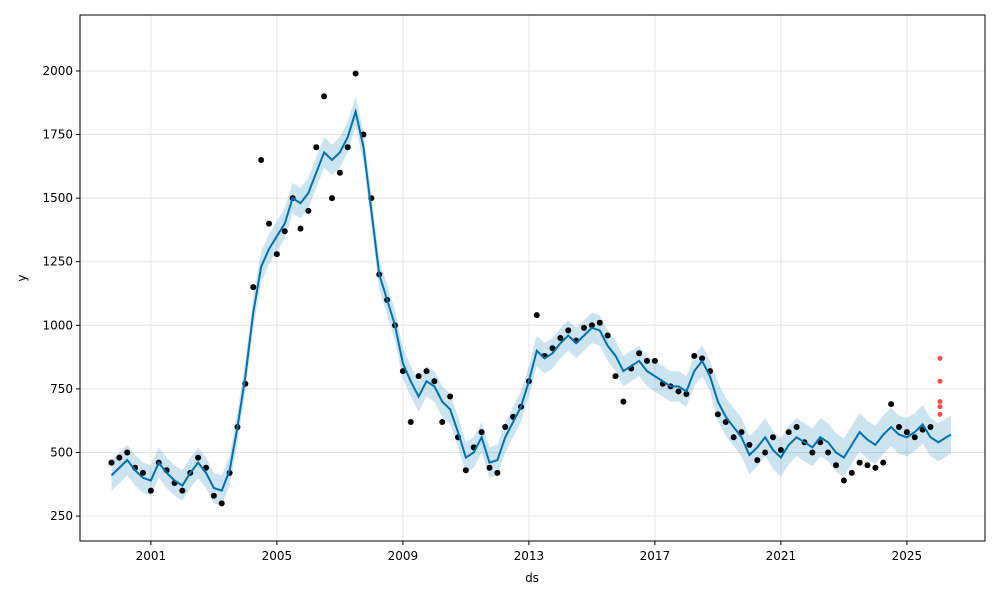 The image size is (1000, 604). Describe the element at coordinates (57, 262) in the screenshot. I see `y-tick-label: 1250` at that location.